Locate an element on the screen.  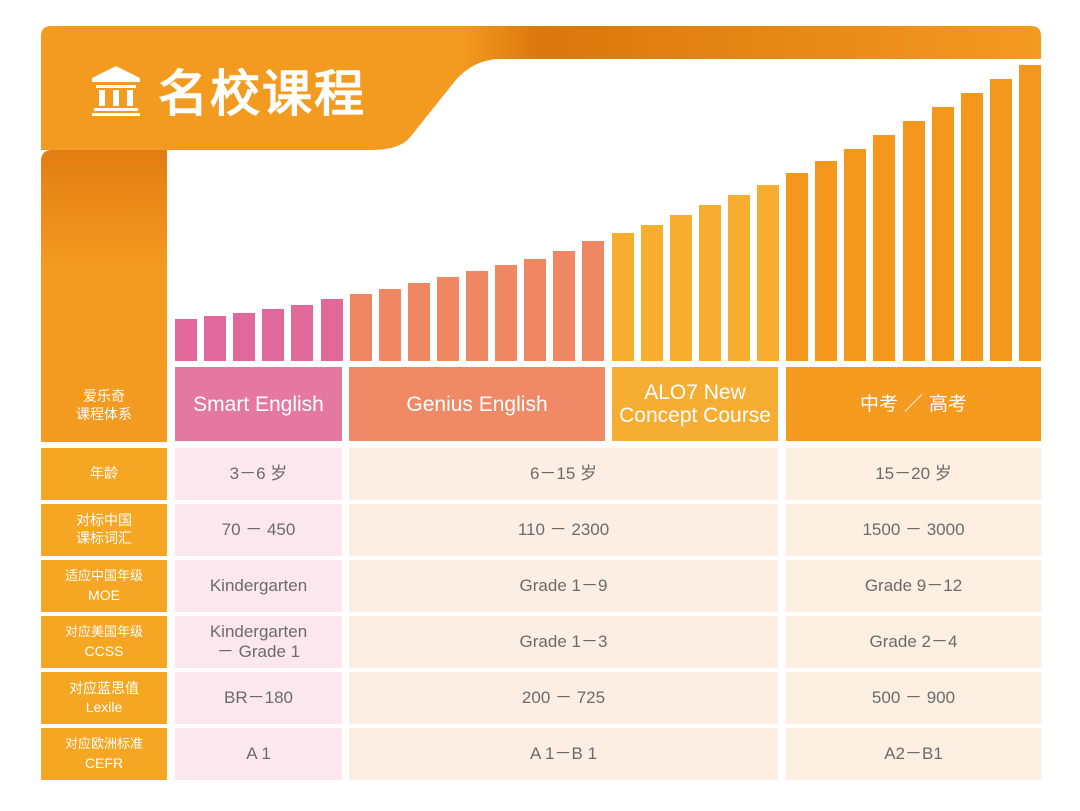
cell-age-exam: 15－20 岁 is located at coordinates (913, 474).